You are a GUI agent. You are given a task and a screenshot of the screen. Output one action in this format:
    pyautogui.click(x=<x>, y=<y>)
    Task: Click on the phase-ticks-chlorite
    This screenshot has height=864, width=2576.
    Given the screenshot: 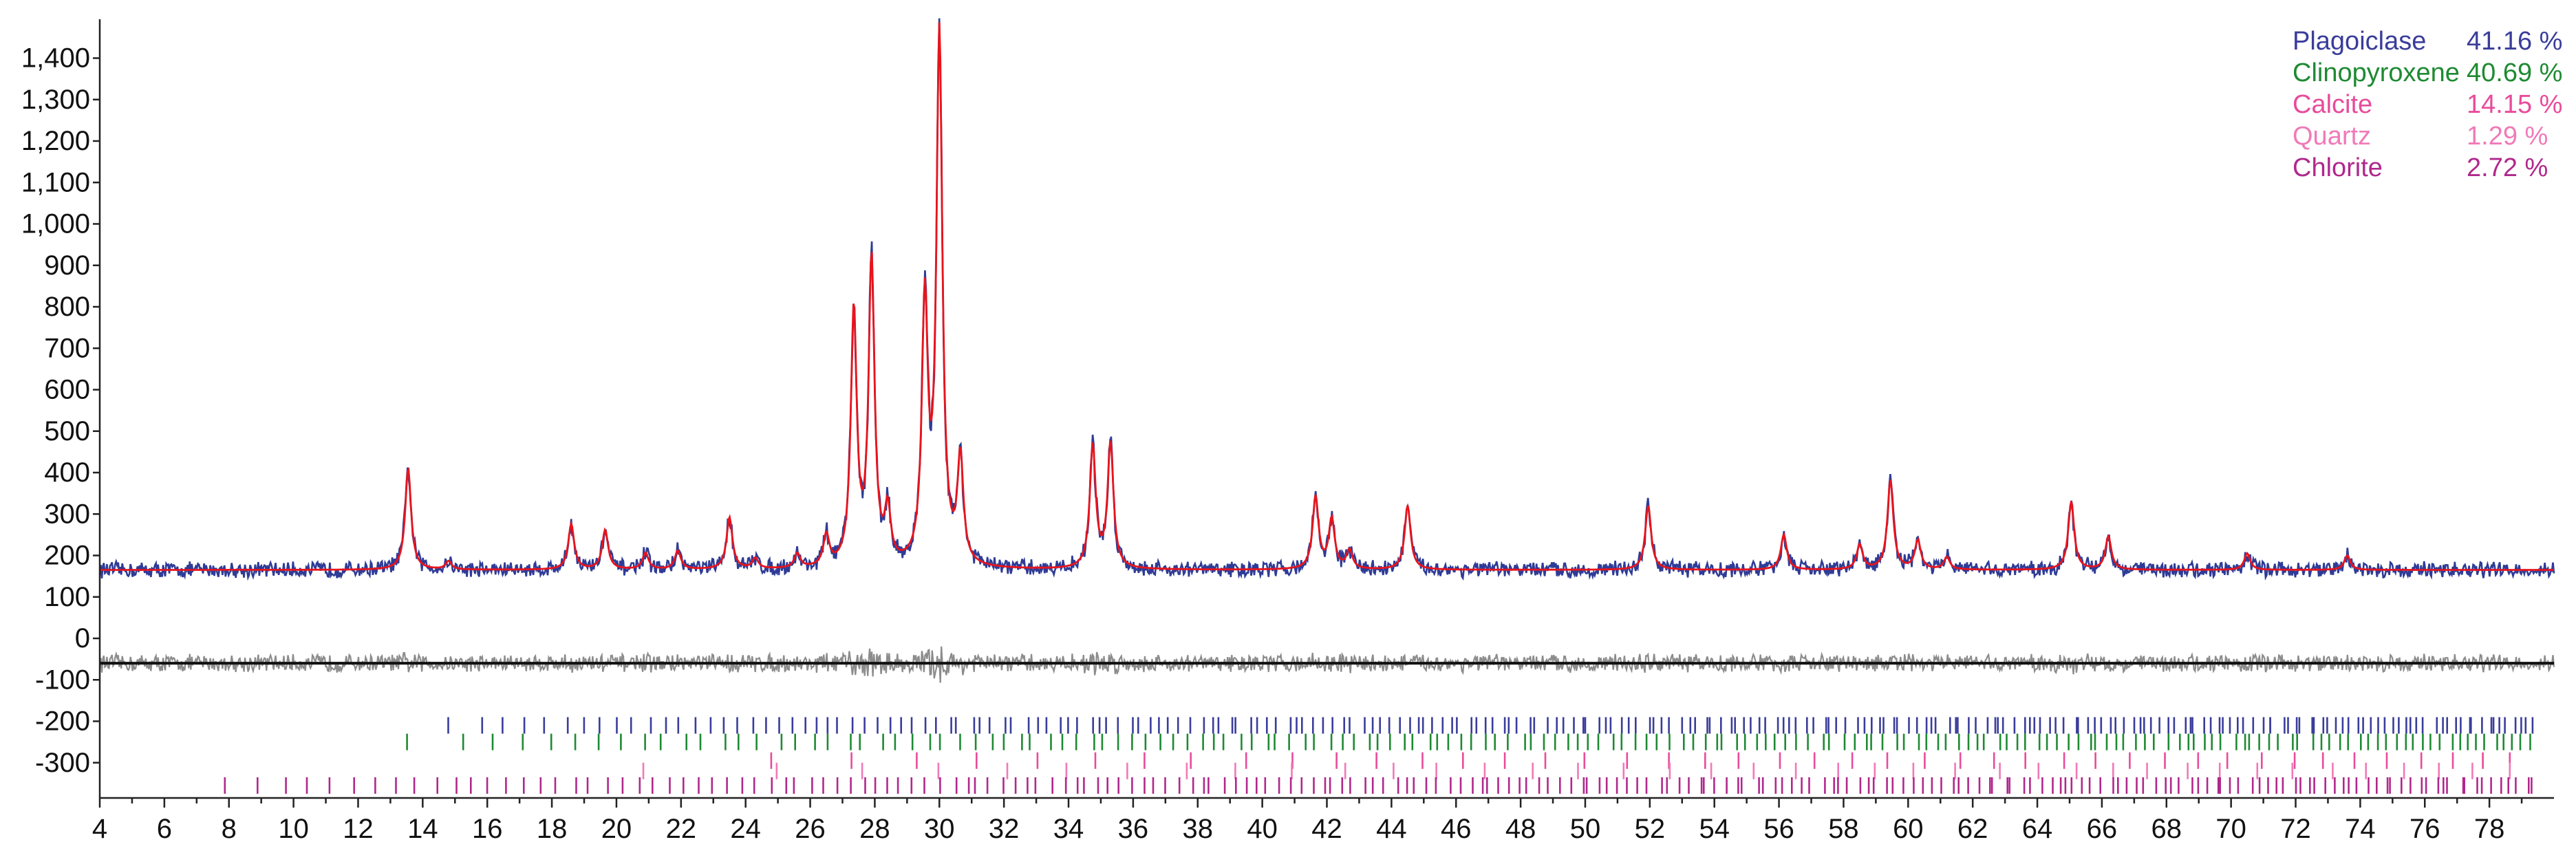 What is the action you would take?
    pyautogui.click(x=1378, y=785)
    